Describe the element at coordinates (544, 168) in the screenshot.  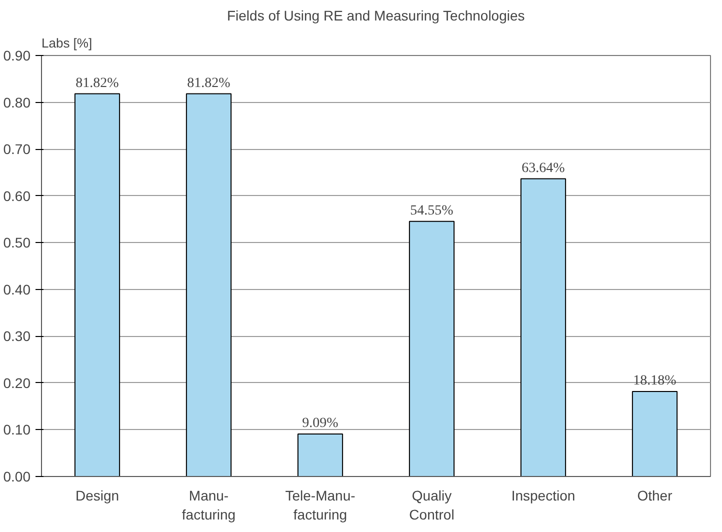
I see `data-label: 63.64%` at that location.